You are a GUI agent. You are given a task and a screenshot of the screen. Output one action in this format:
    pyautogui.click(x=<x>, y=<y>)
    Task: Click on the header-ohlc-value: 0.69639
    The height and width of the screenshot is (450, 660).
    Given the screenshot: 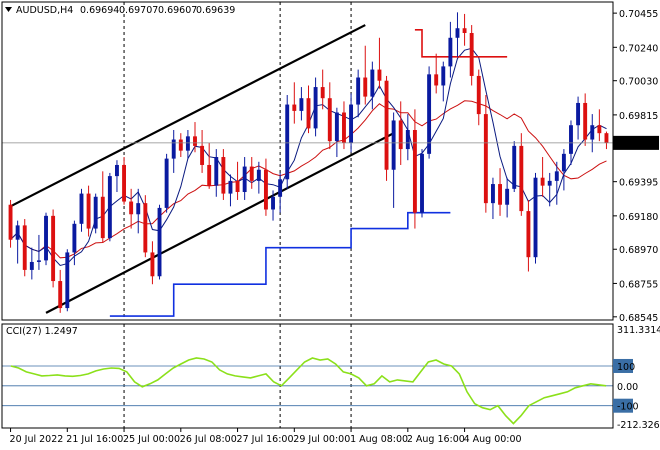 What is the action you would take?
    pyautogui.click(x=215, y=10)
    